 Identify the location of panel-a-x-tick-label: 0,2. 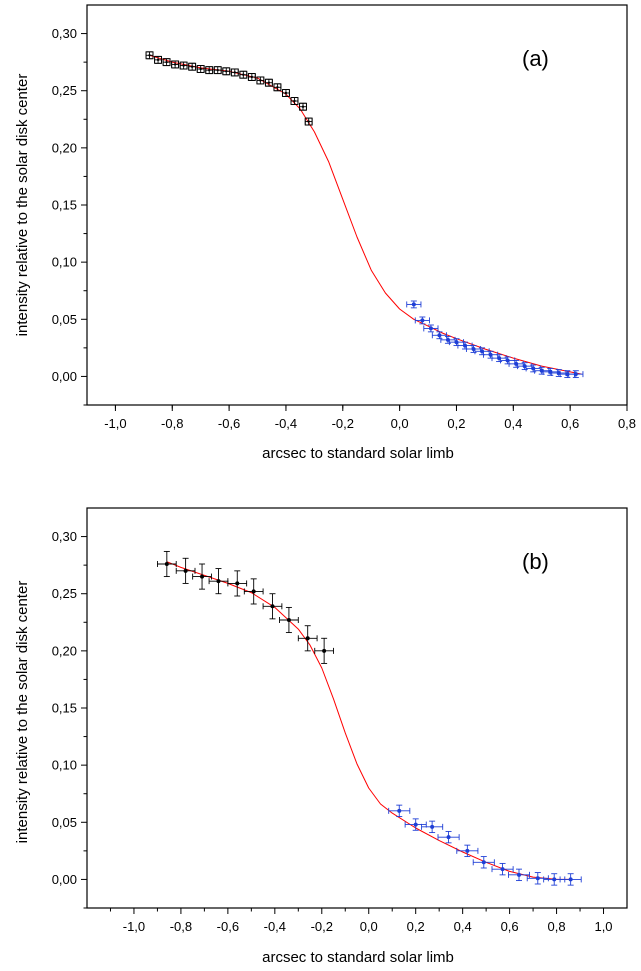
(456, 423).